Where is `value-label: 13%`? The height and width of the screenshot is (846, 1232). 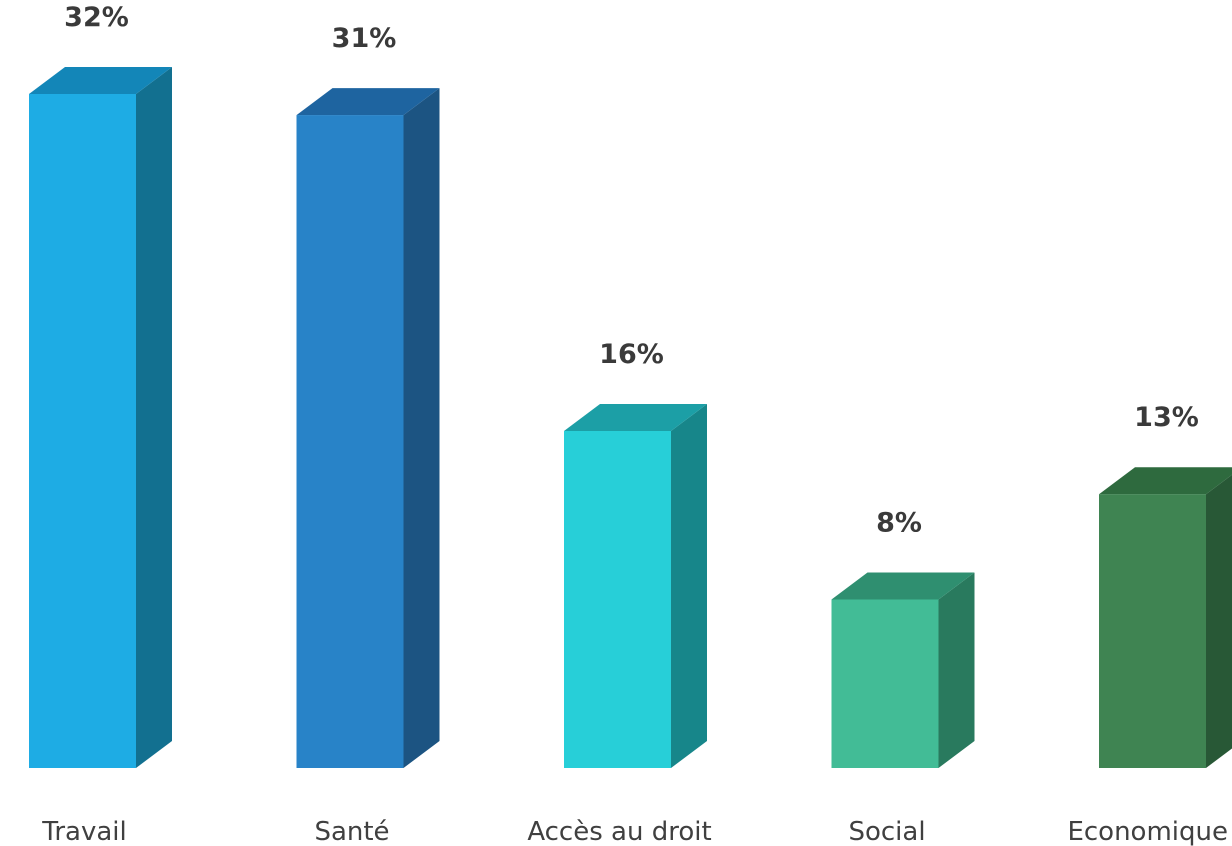 value-label: 13% is located at coordinates (1166, 417).